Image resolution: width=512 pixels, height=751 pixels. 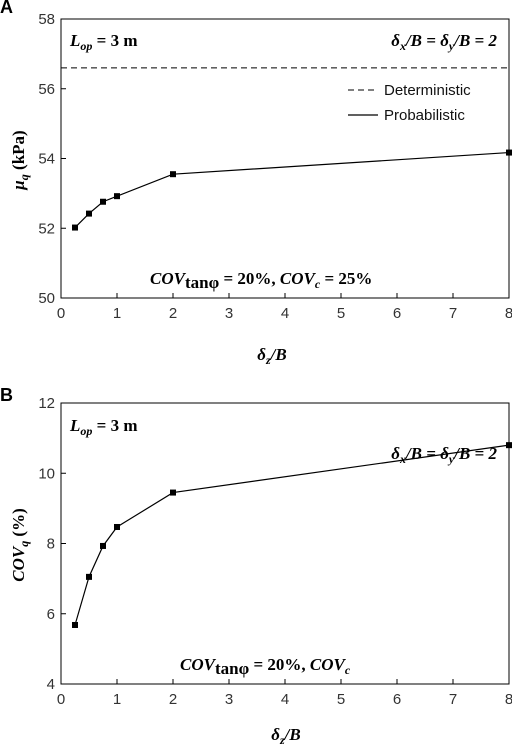 I want to click on panel-b-x-axis-label: δz/B, so click(x=285, y=736).